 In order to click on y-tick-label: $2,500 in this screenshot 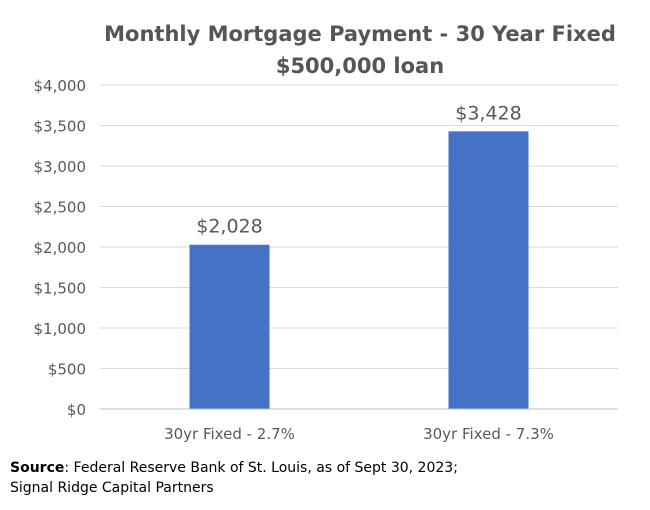, I will do `click(60, 208)`.